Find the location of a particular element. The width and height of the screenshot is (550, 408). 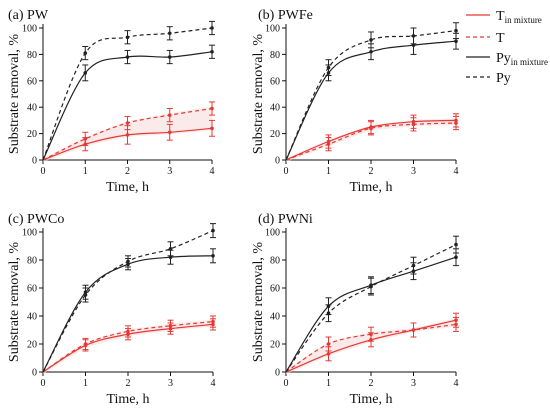

x-axis-label: Time, h is located at coordinates (127, 187).